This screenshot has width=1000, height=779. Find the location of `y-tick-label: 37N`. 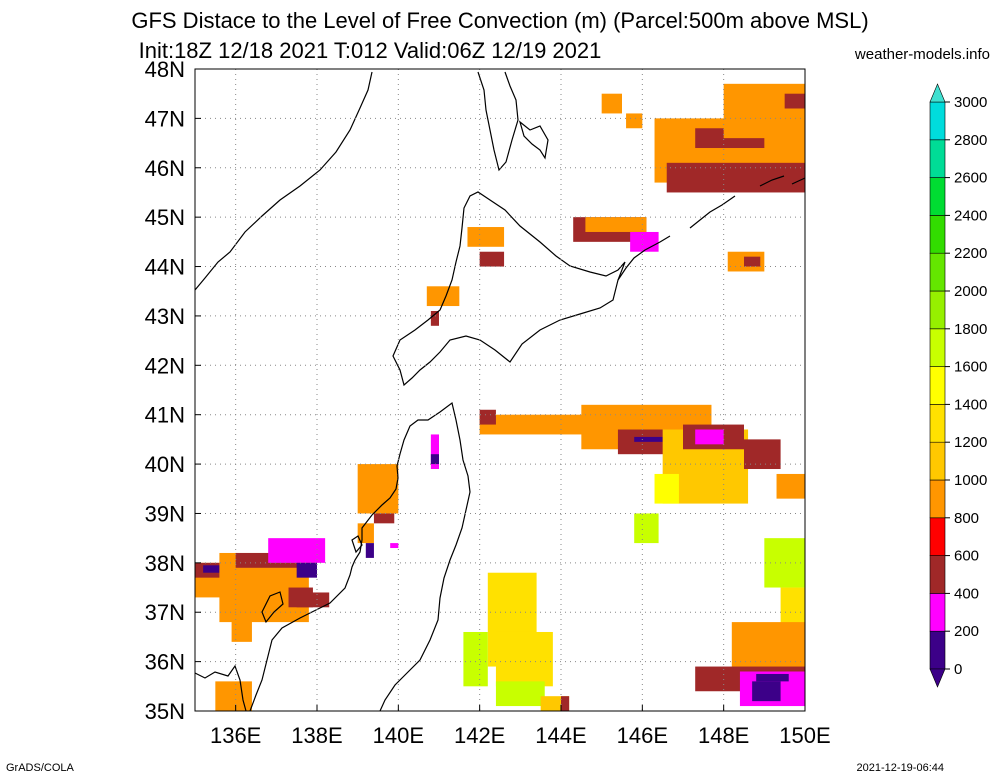

y-tick-label: 37N is located at coordinates (165, 612).